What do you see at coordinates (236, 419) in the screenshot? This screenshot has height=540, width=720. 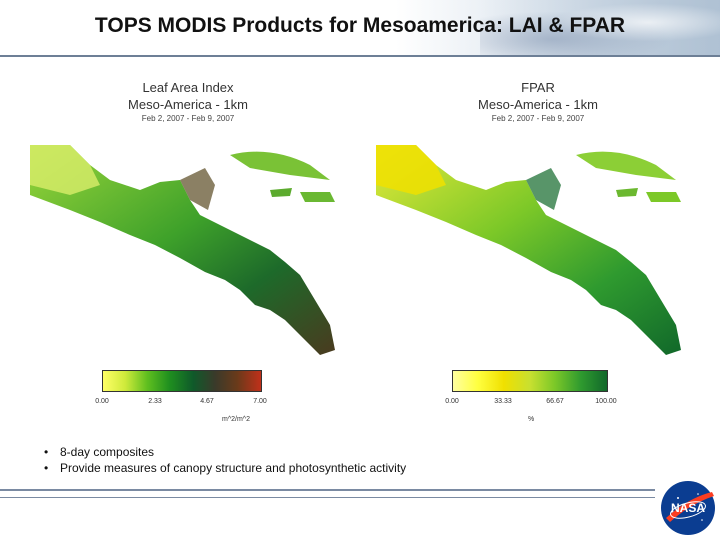 I see `lai-unit: m^2/m^2` at bounding box center [236, 419].